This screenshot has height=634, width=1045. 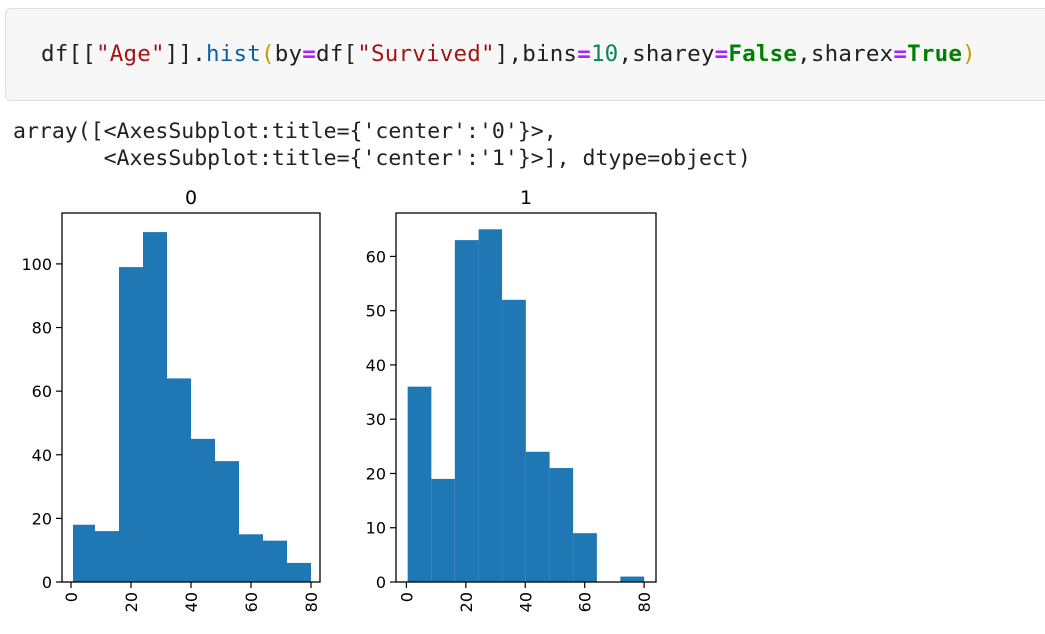 I want to click on code-token: "Age", so click(x=130, y=54).